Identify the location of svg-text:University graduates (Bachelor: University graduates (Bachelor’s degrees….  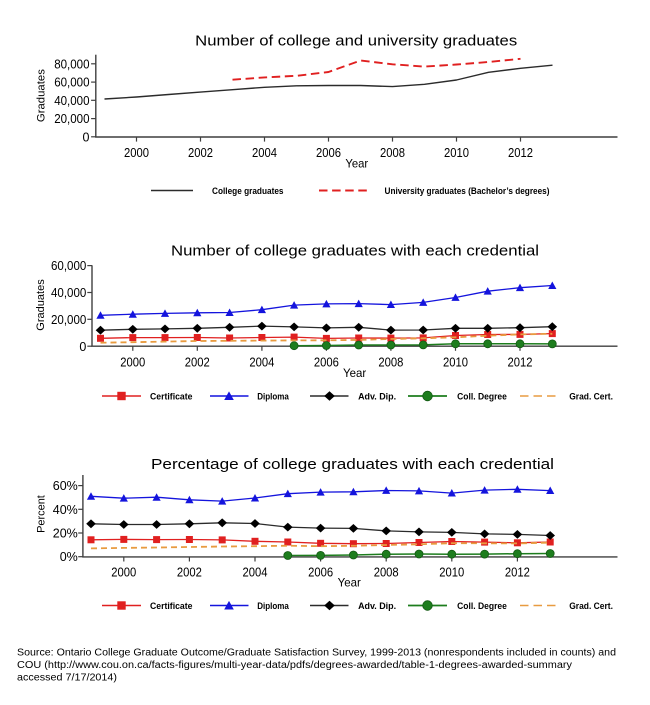
(467, 191).